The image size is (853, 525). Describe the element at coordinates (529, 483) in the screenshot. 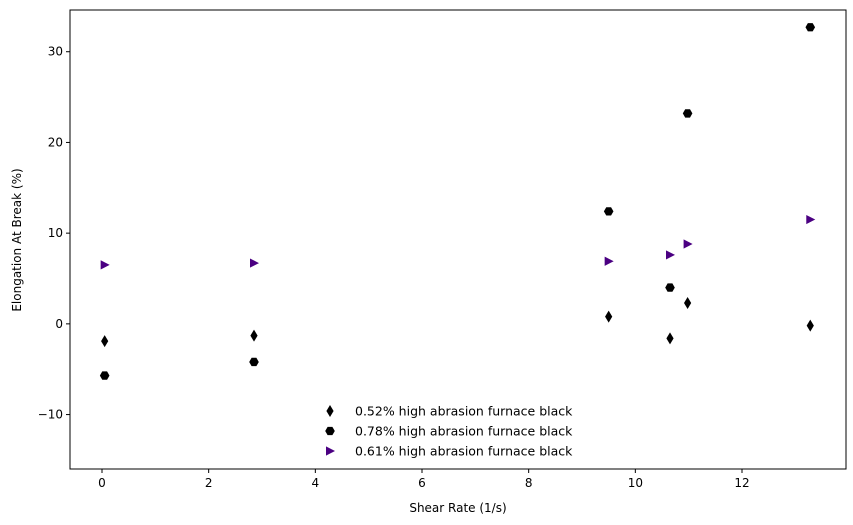

I see `x-tick-label: 8` at that location.